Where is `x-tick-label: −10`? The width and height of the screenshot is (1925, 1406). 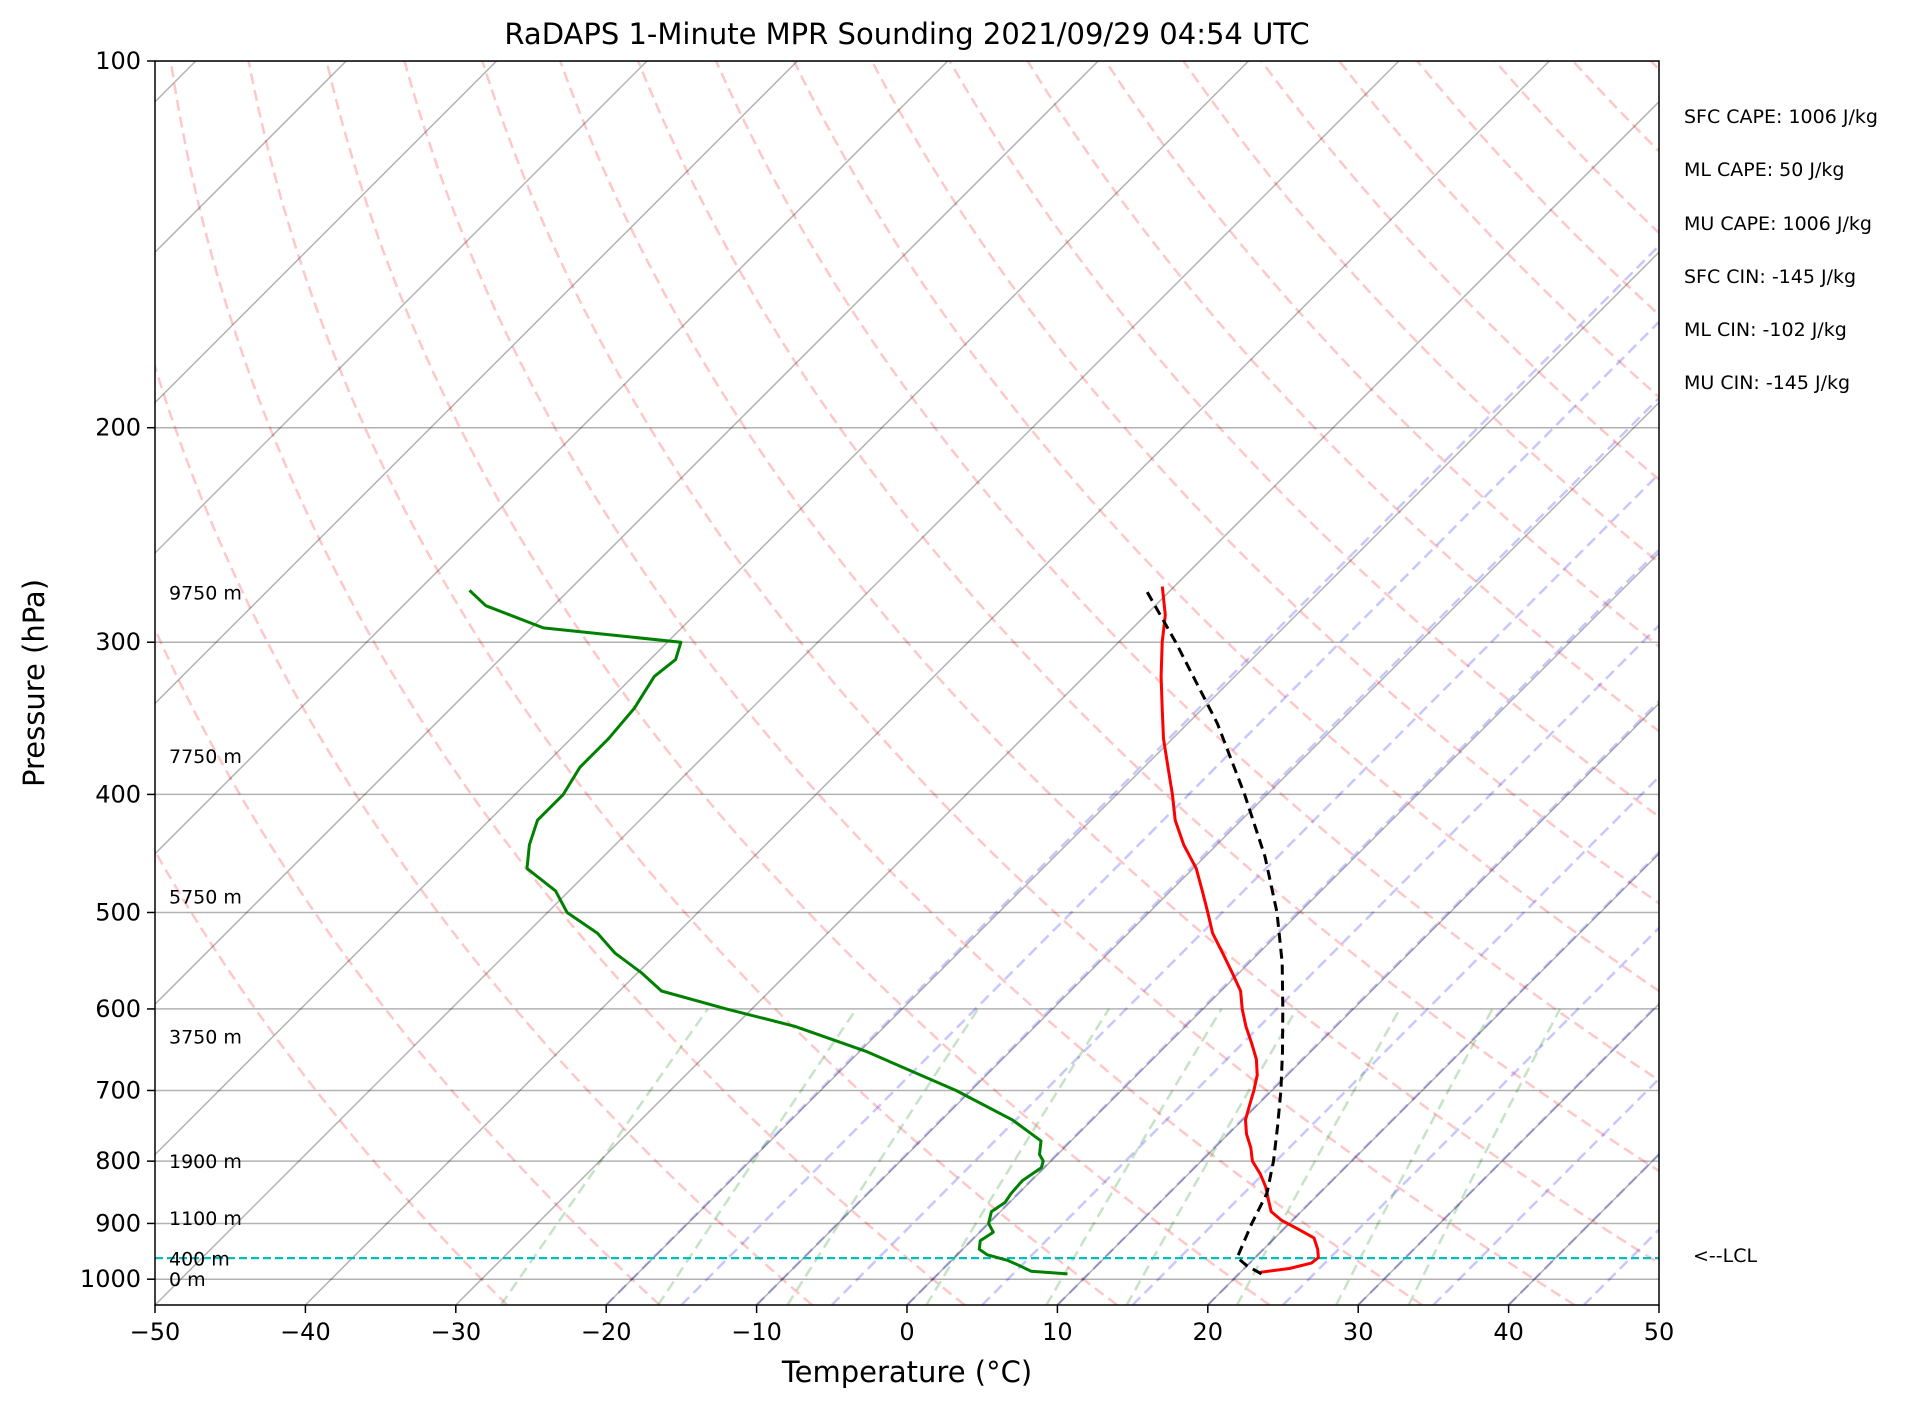 x-tick-label: −10 is located at coordinates (756, 1332).